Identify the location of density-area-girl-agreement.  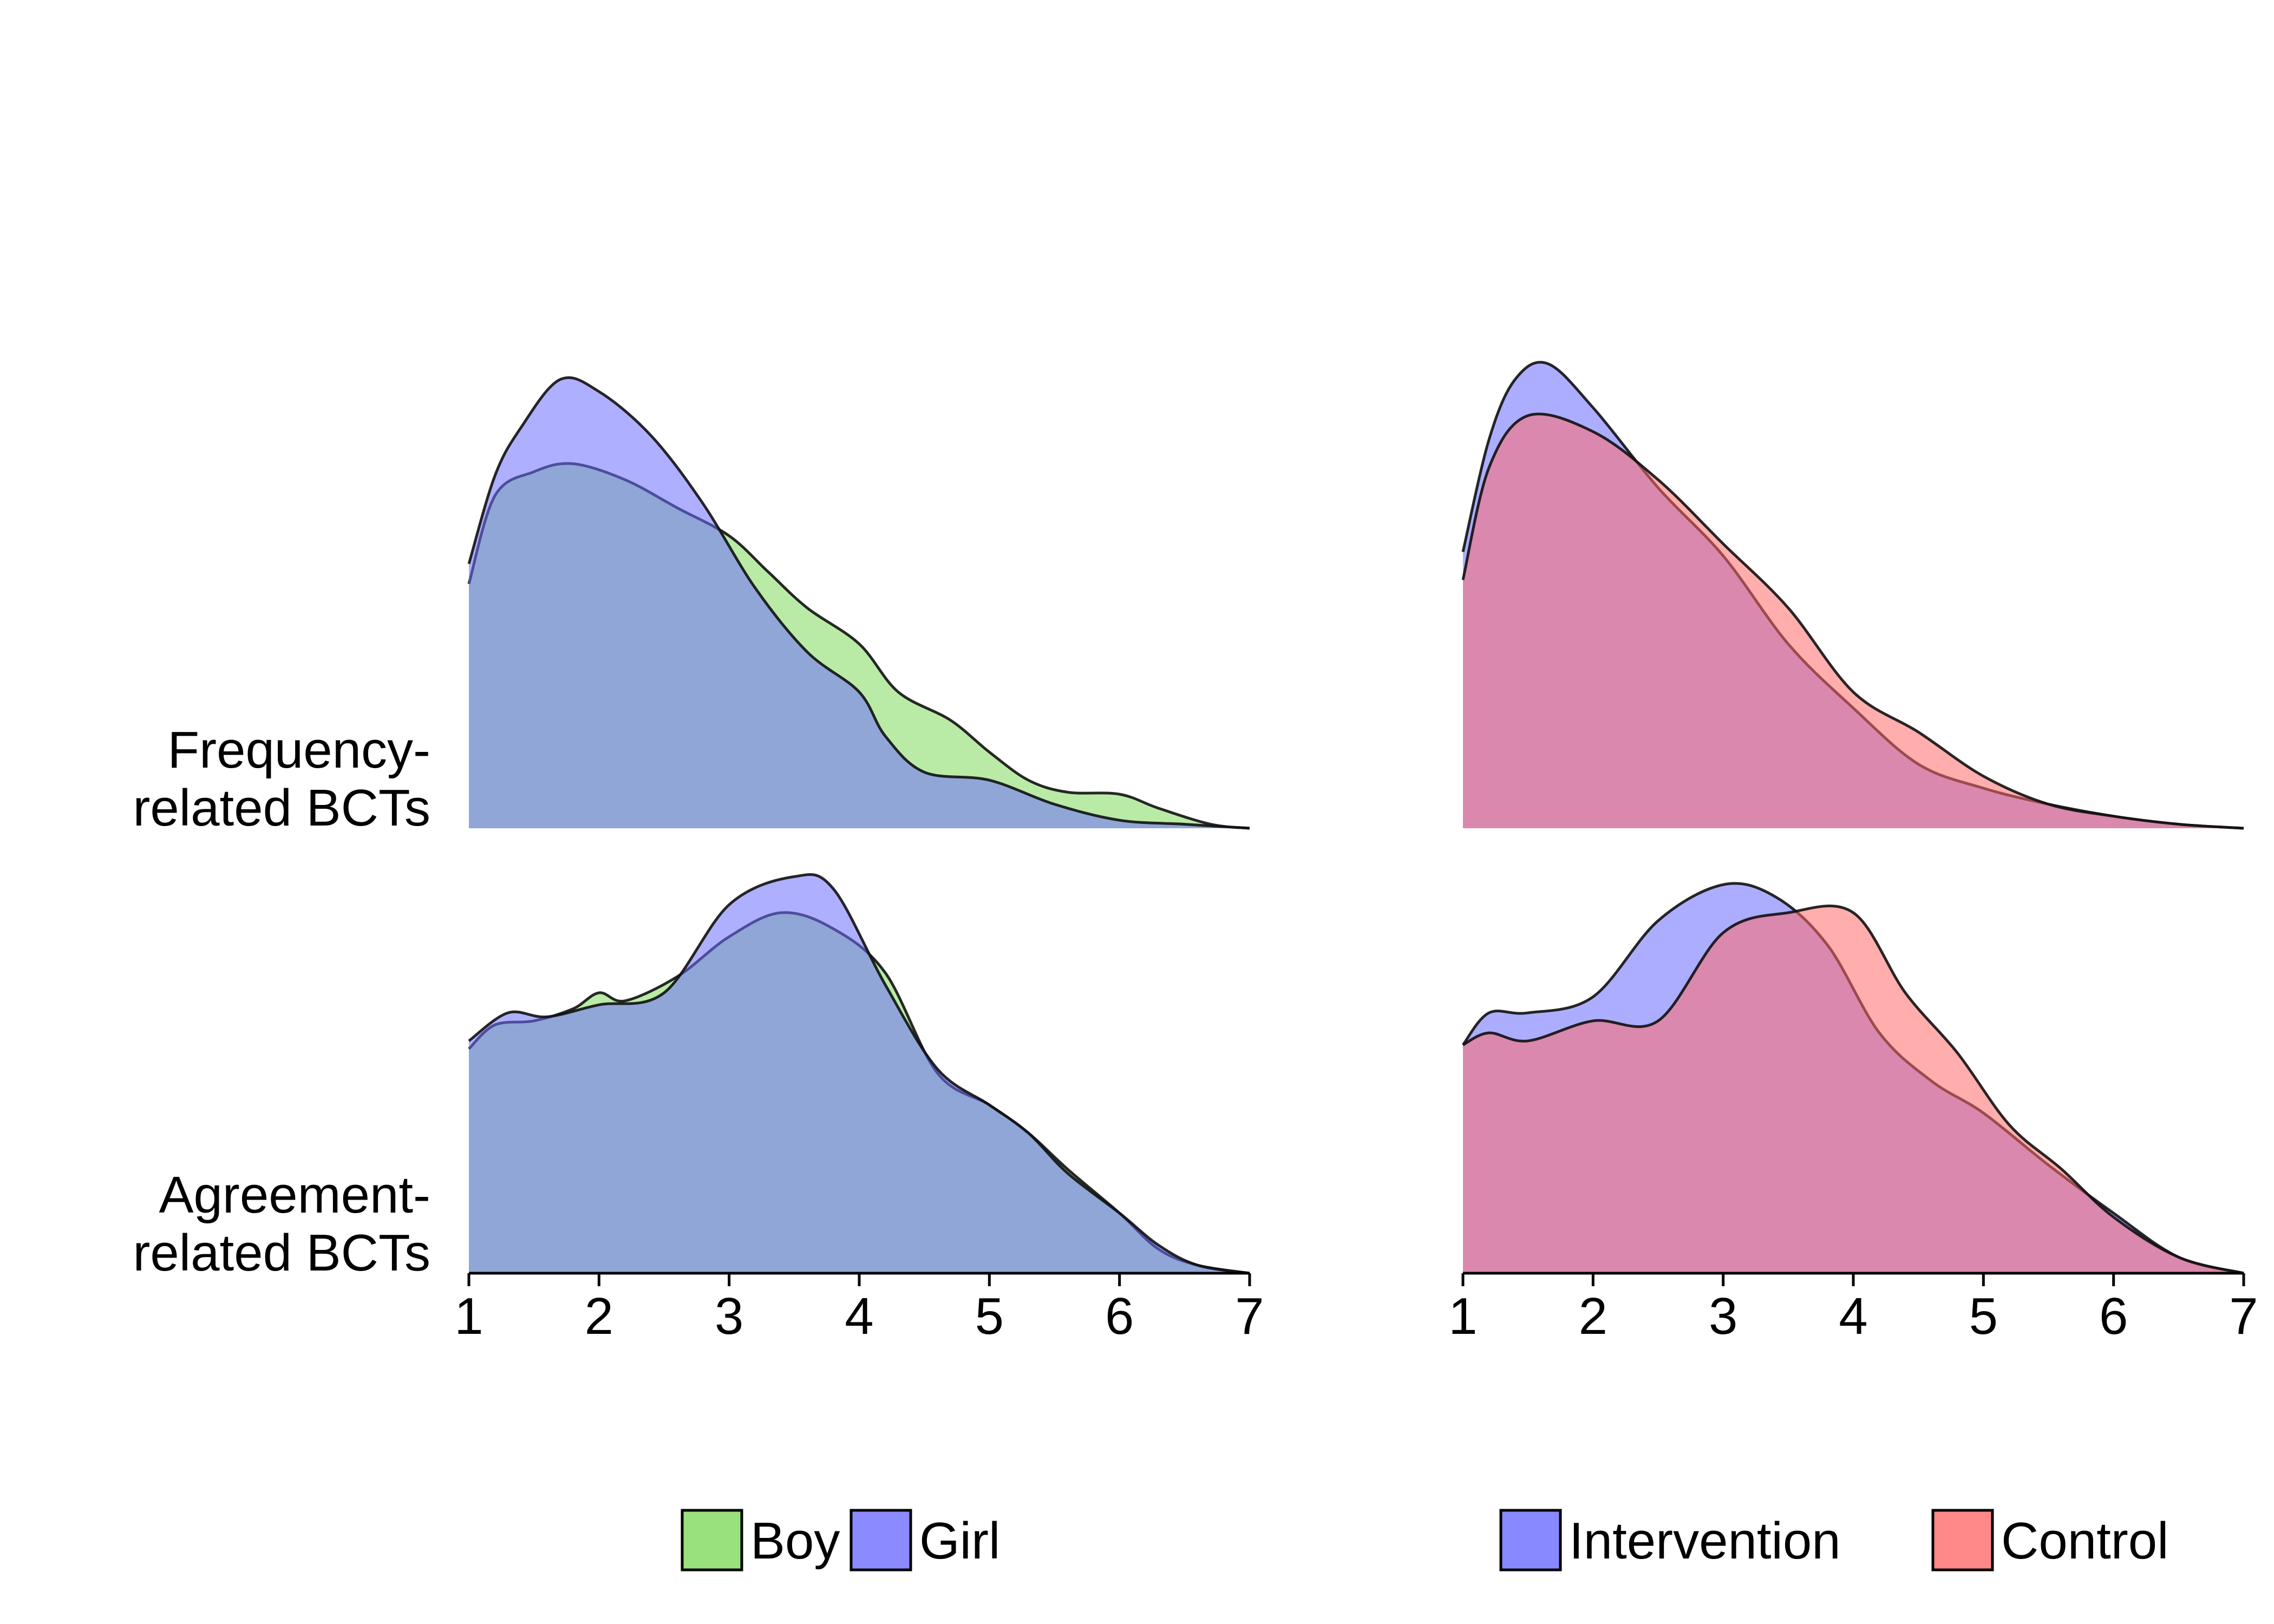
(860, 1073).